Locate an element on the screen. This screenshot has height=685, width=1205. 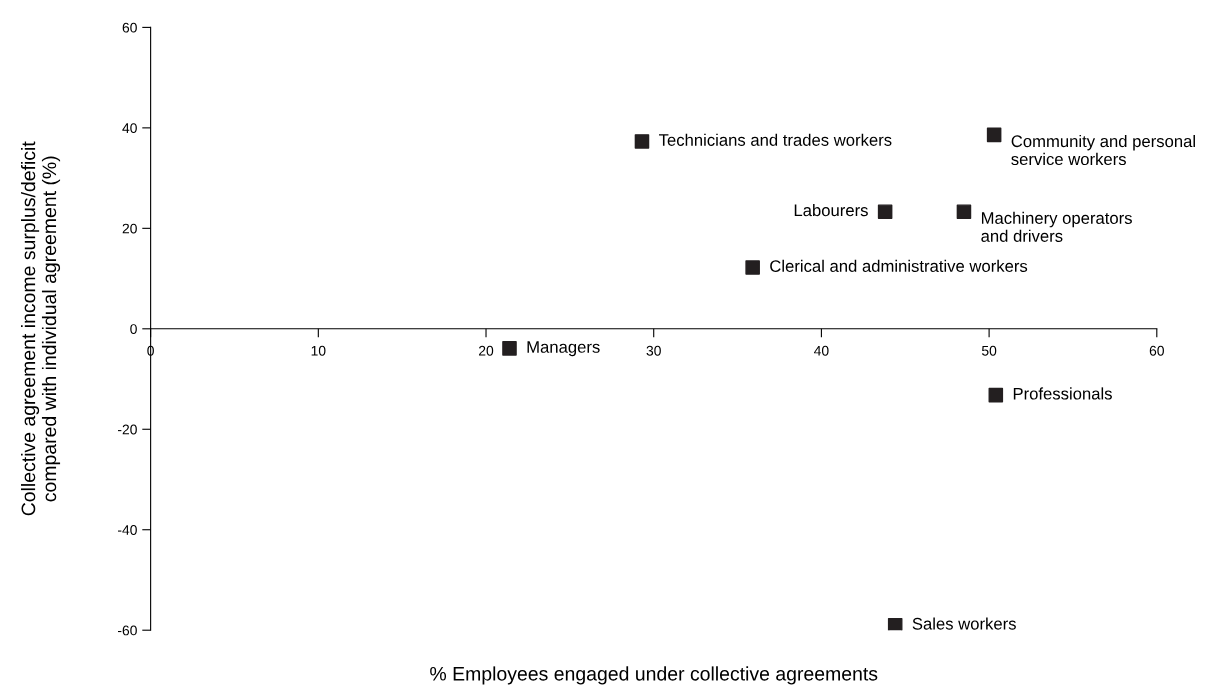
x-tick-label: 50 is located at coordinates (989, 350).